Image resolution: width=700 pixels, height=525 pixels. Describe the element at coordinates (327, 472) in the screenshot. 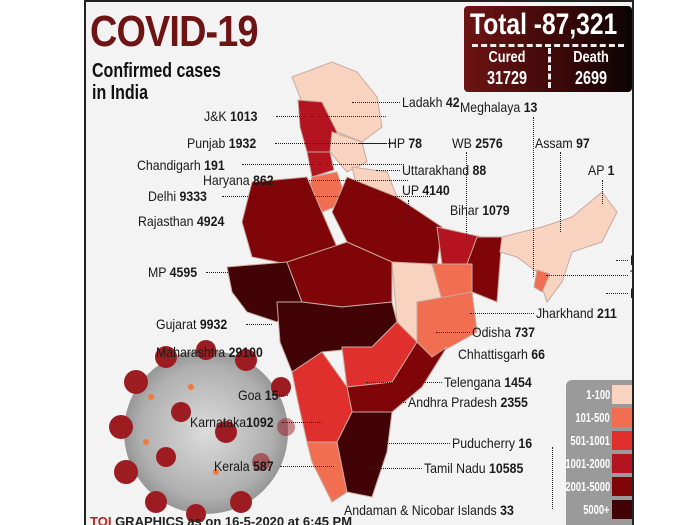

I see `region-kerala` at that location.